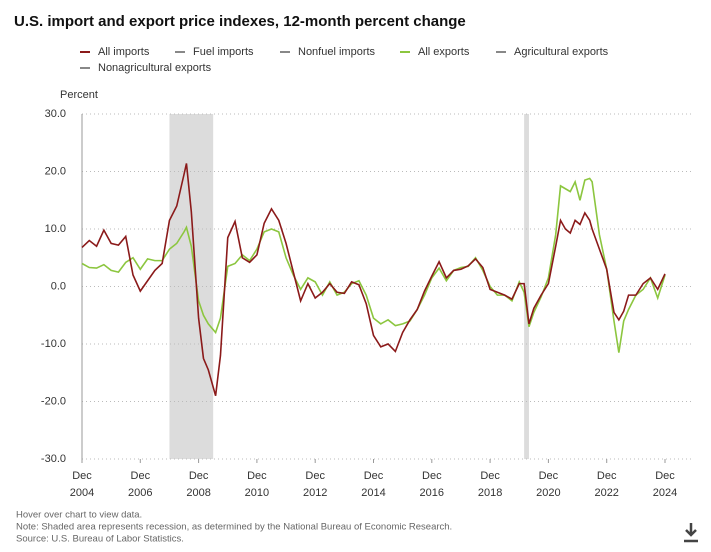 This screenshot has height=552, width=711. I want to click on legend-item: Agricultural exports, so click(552, 52).